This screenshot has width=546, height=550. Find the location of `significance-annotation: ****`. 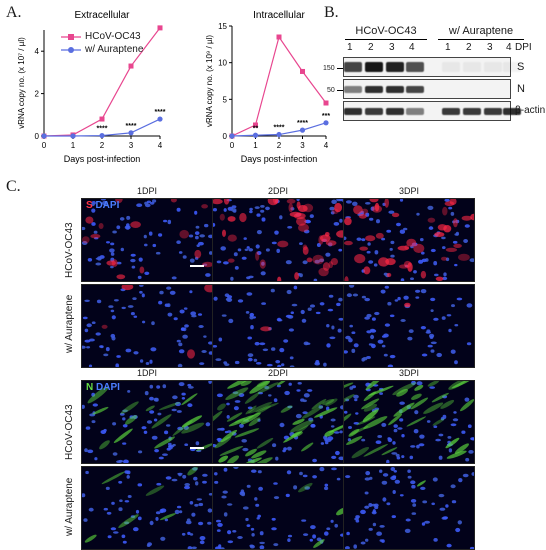

significance-annotation: **** is located at coordinates (160, 112).